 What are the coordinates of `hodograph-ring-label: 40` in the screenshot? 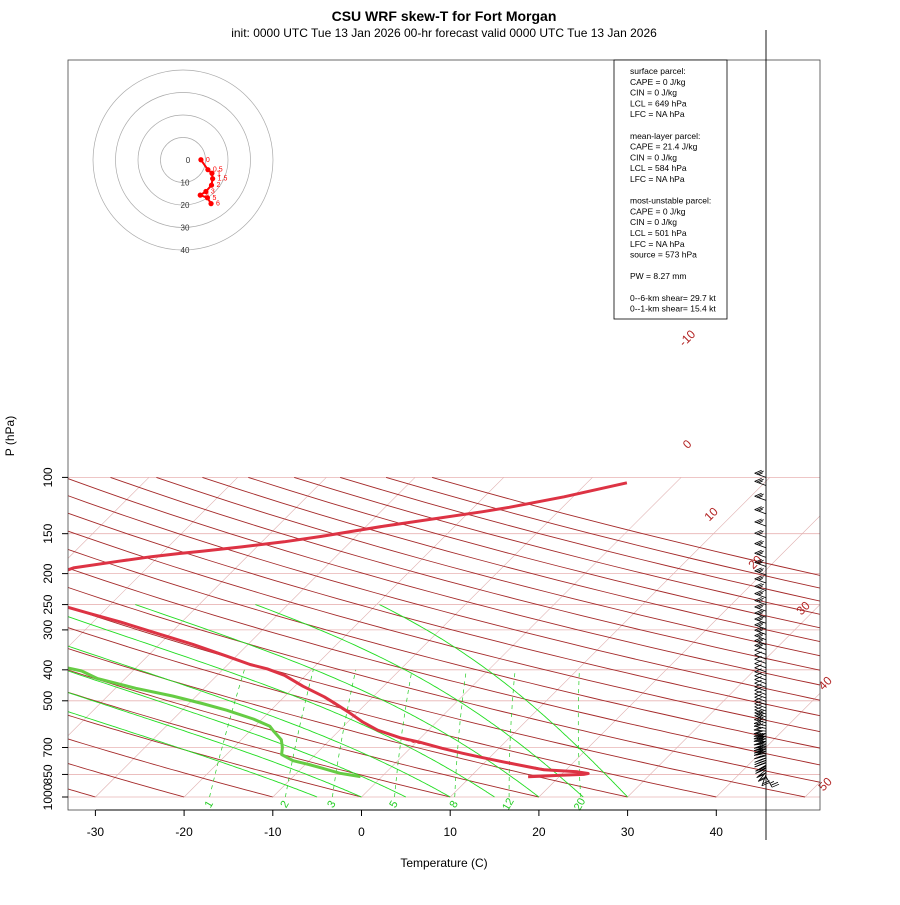 It's located at (185, 250).